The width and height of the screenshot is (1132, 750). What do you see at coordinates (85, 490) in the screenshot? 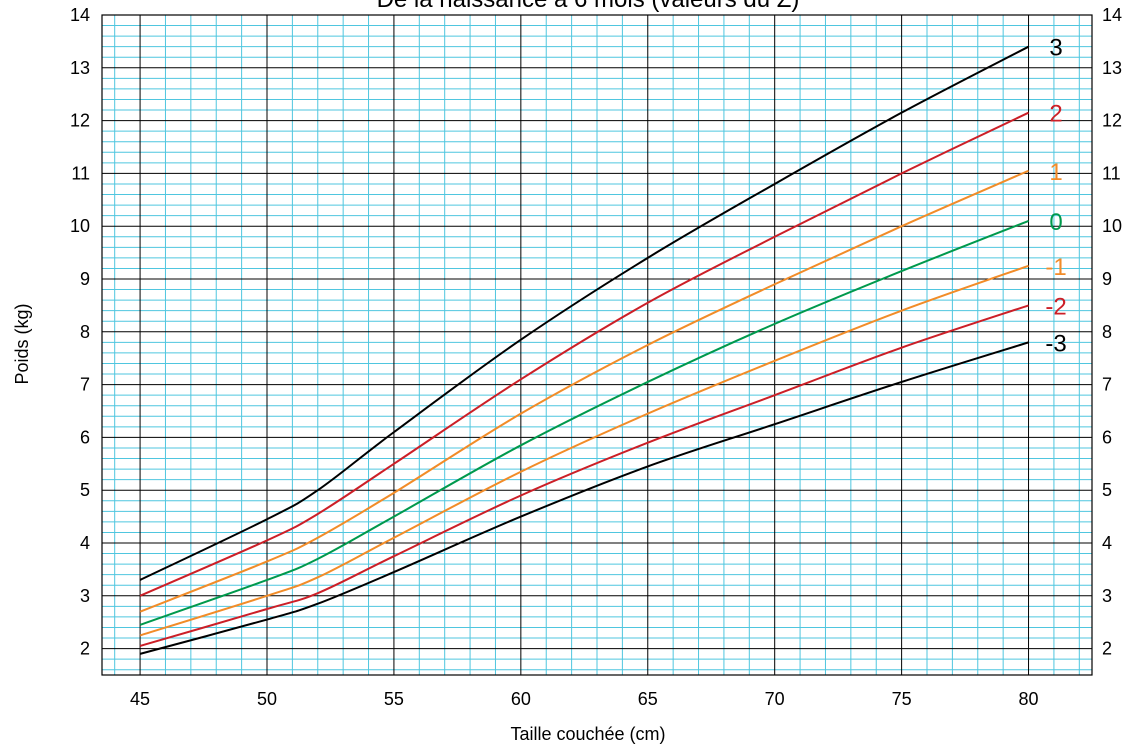
I see `y-tick-label-left: 5` at bounding box center [85, 490].